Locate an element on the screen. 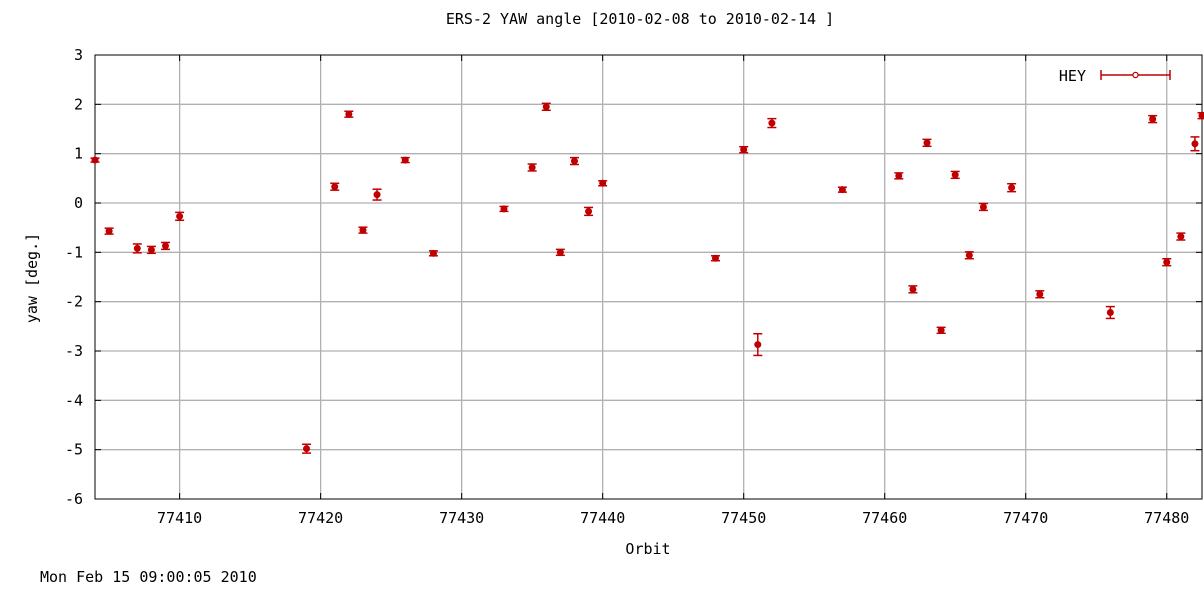 The width and height of the screenshot is (1204, 590). x-tick-label: 77440 is located at coordinates (602, 518).